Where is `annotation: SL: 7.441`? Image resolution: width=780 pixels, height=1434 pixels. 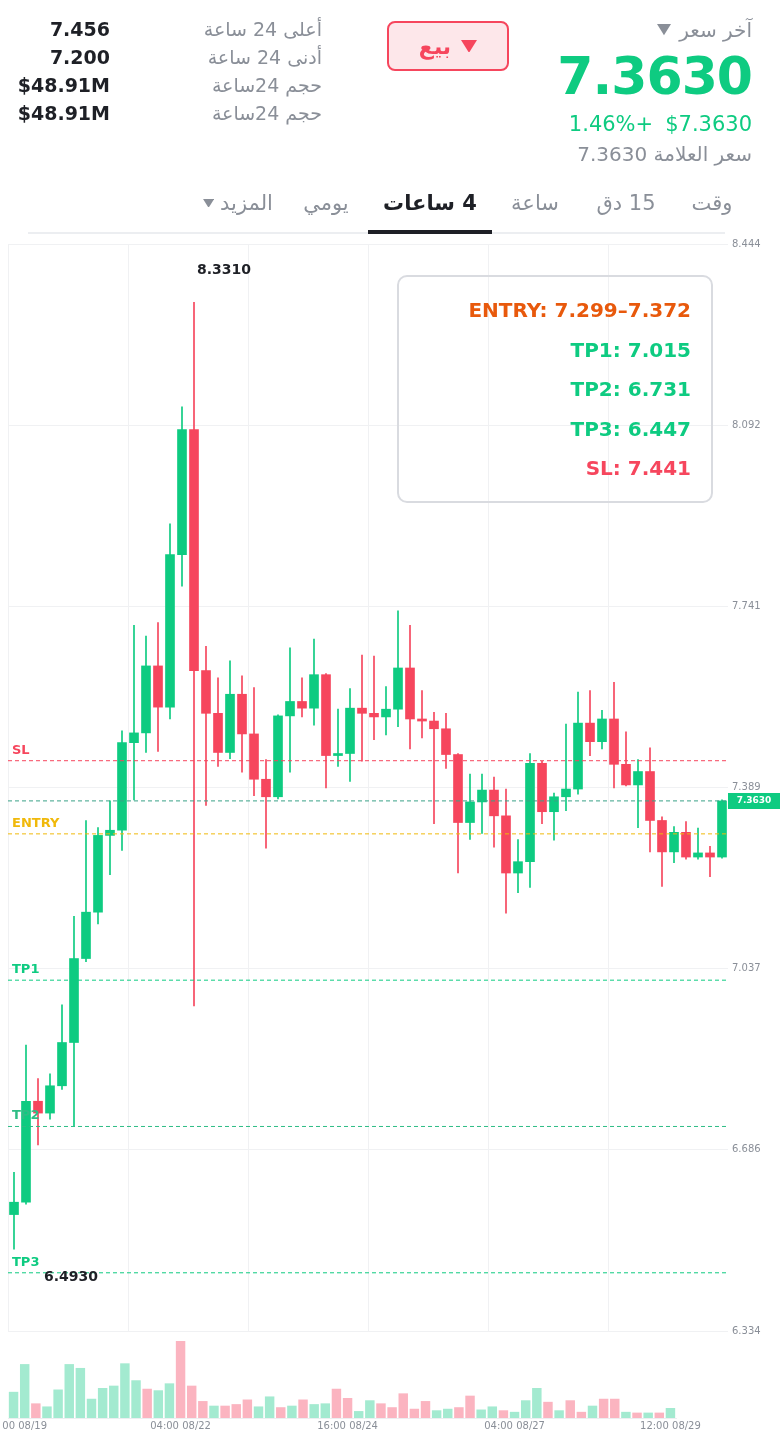 annotation: SL: 7.441 is located at coordinates (637, 468).